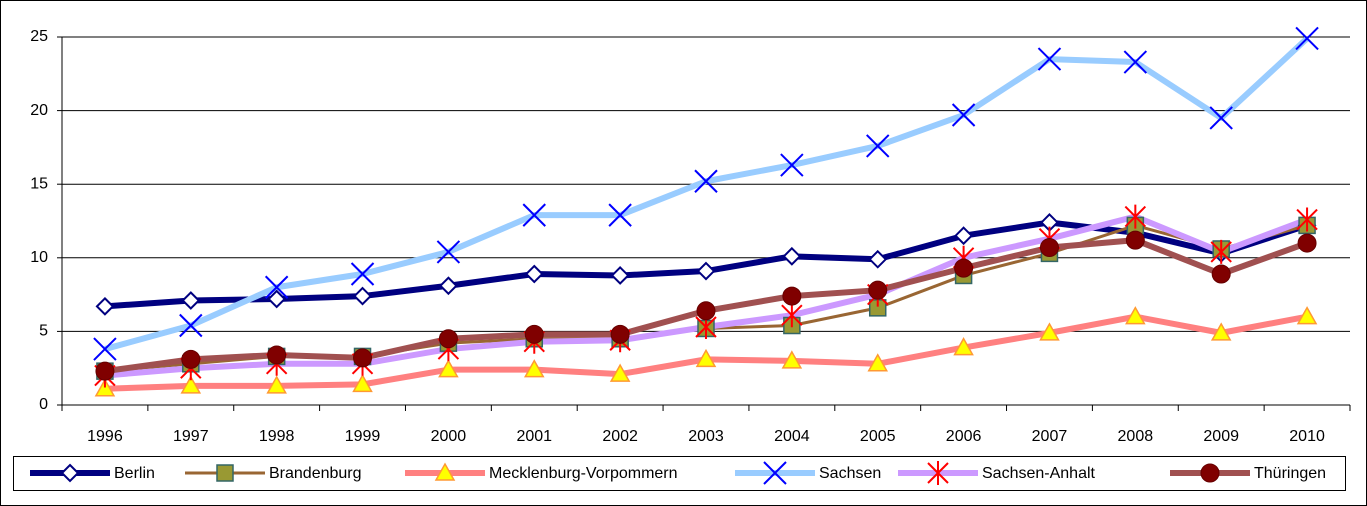 This screenshot has height=506, width=1367. Describe the element at coordinates (39, 257) in the screenshot. I see `y-tick-label: 10` at that location.